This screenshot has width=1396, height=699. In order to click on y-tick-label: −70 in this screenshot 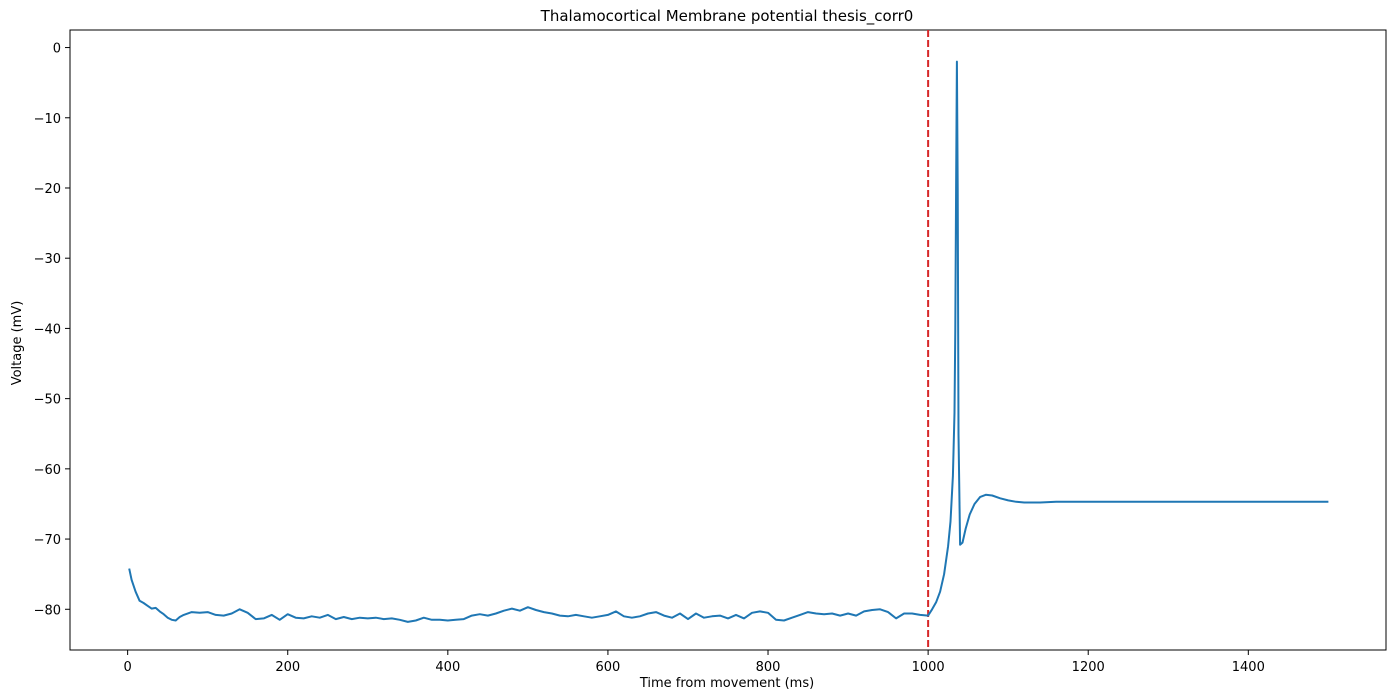, I will do `click(47, 540)`.